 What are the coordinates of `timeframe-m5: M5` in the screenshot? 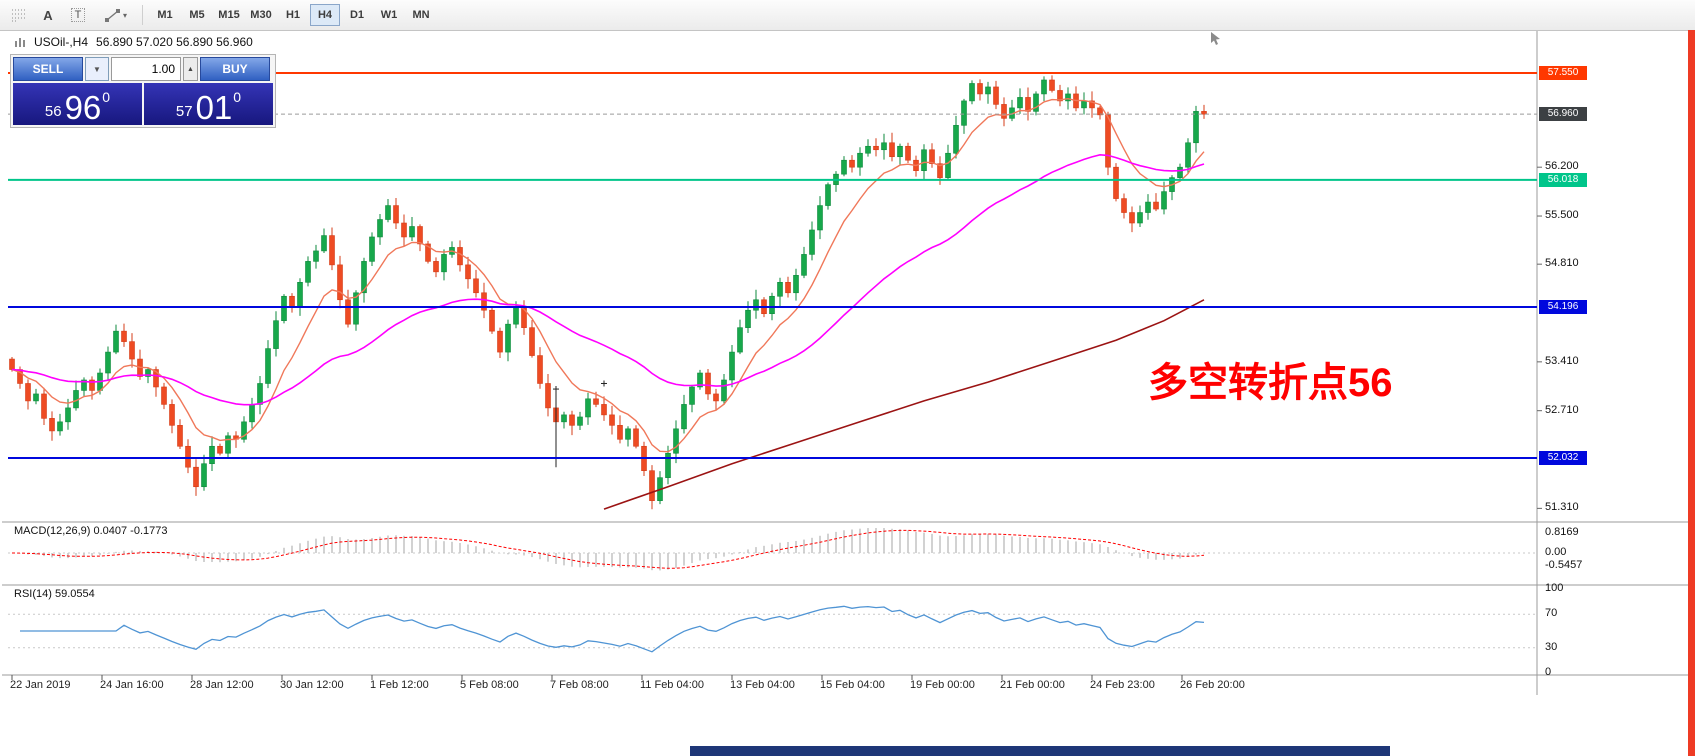 It's located at (197, 15).